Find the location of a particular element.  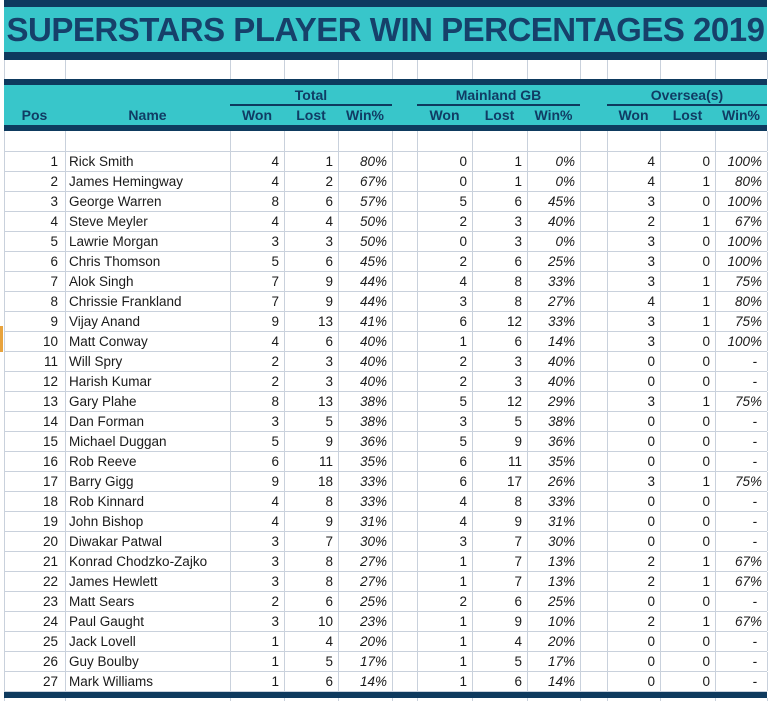

name-cell: Chris Thomson is located at coordinates (148, 261).